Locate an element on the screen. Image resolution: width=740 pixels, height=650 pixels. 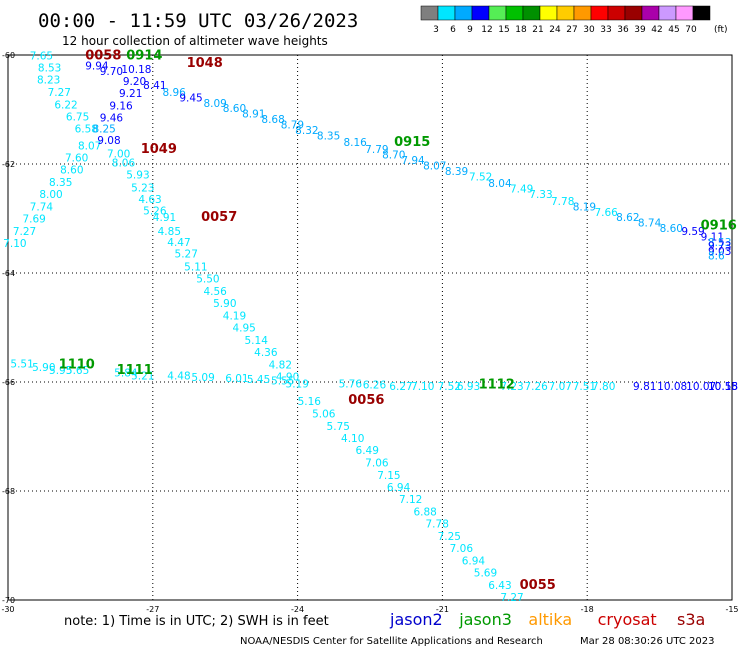
swh-label: 8.39 is located at coordinates (456, 172).